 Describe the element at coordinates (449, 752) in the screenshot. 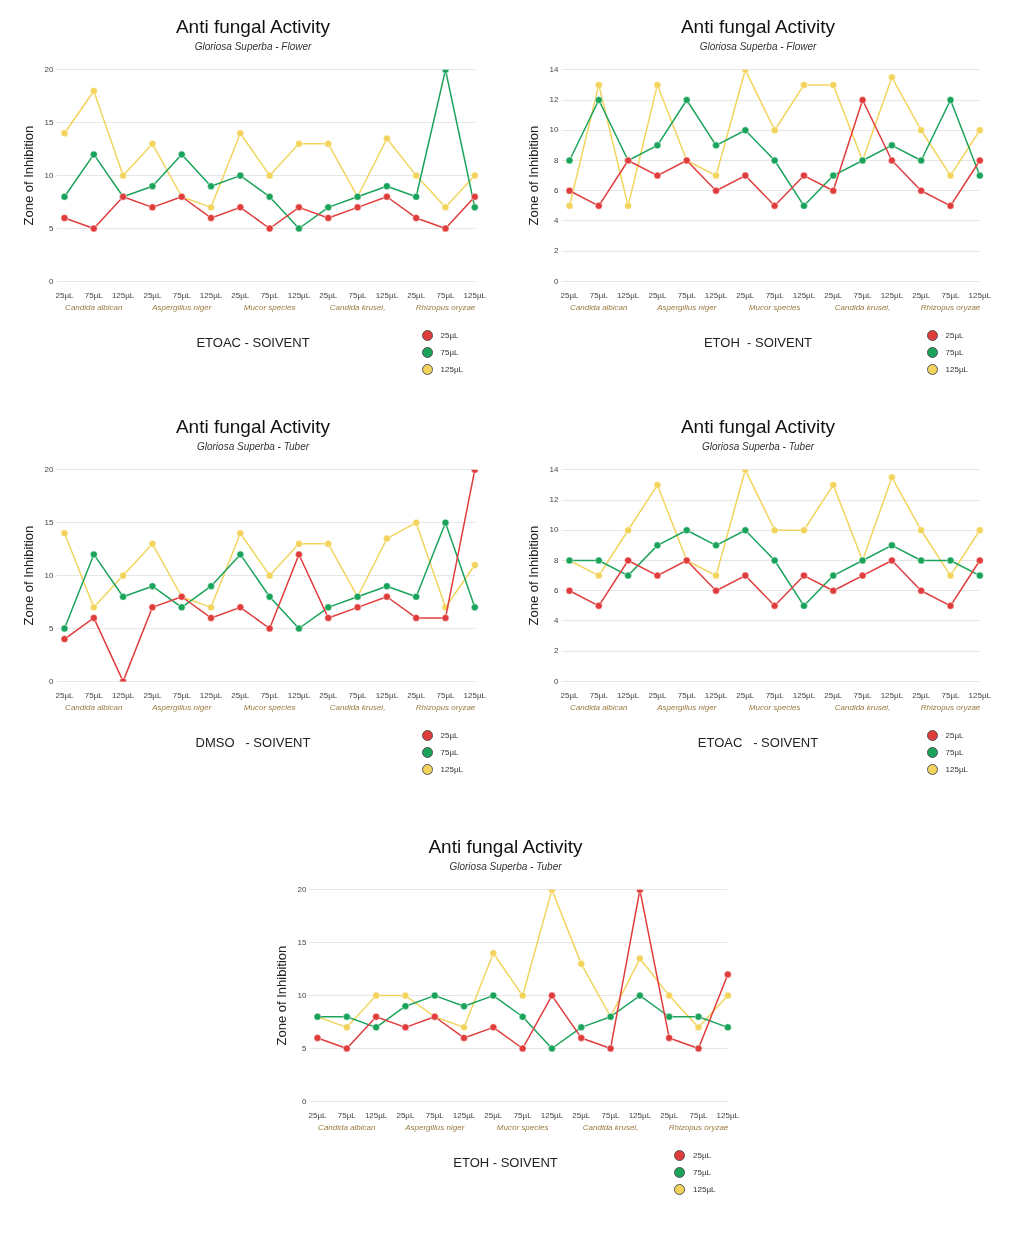

I see `legend-label: 75µL` at that location.